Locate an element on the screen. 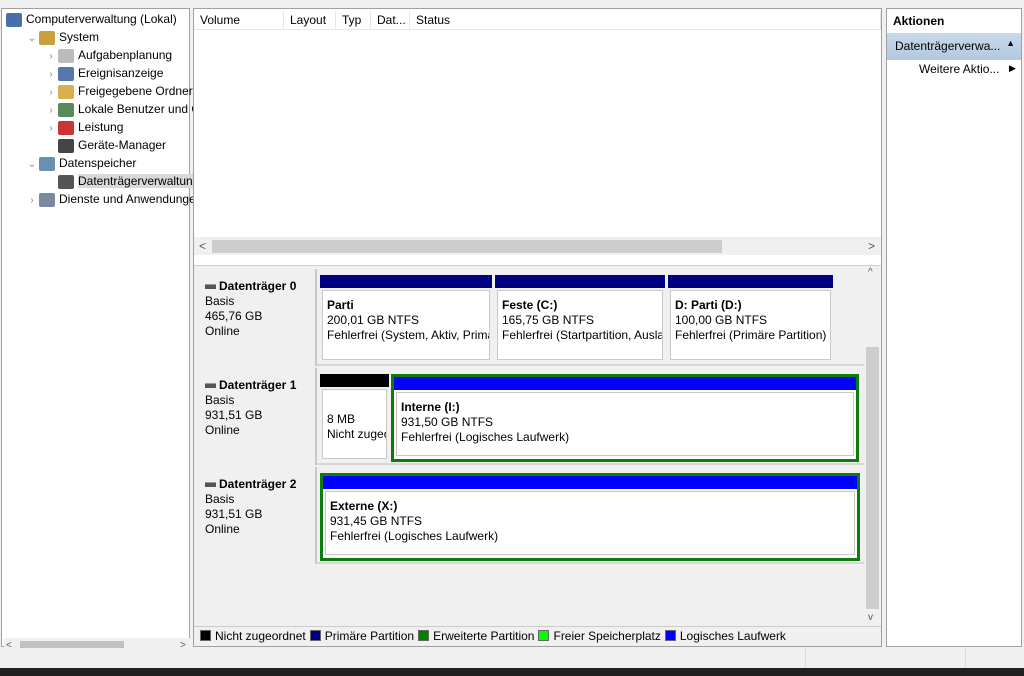 The height and width of the screenshot is (676, 1024). tree-item: › Leistung is located at coordinates (137, 127).